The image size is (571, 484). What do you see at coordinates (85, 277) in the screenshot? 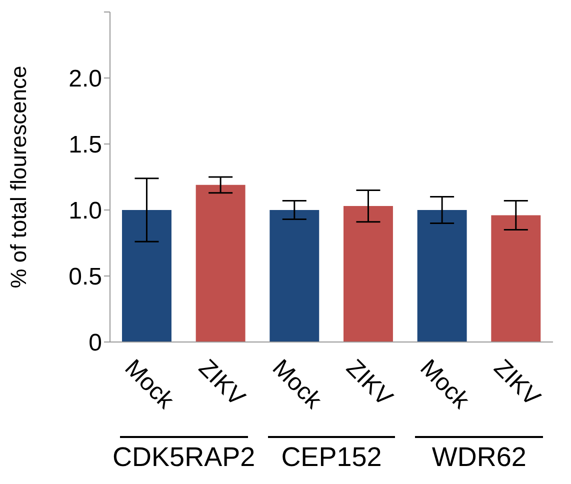
I see `y-tick-label: 0.5` at bounding box center [85, 277].